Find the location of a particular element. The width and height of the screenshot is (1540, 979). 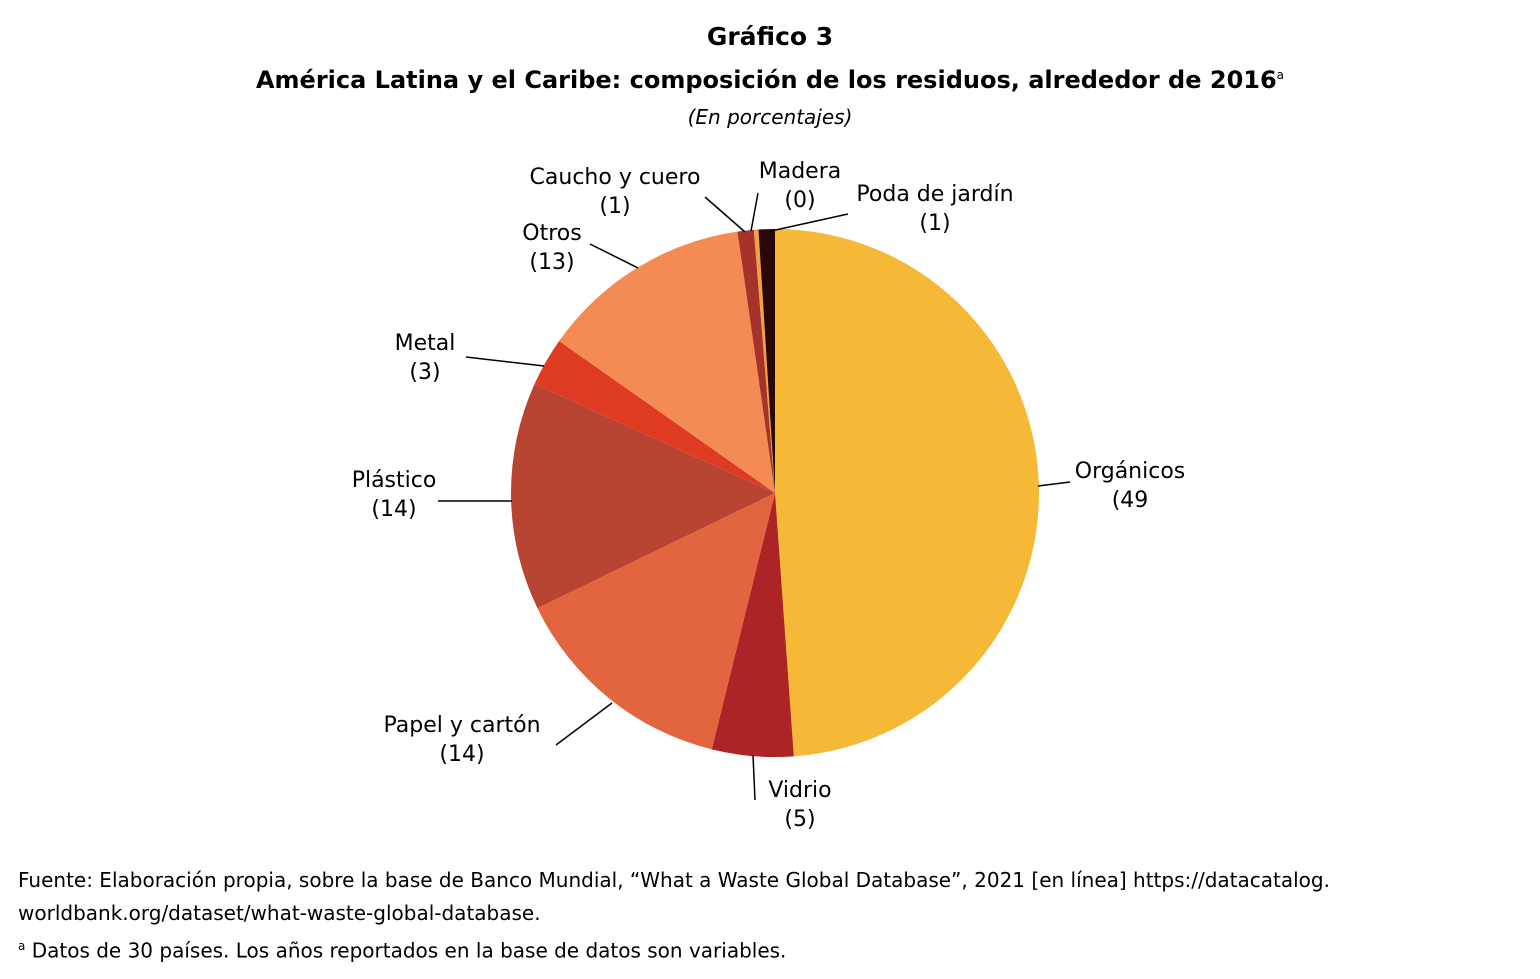

slice-label: Caucho y cuero (1) is located at coordinates (615, 192).